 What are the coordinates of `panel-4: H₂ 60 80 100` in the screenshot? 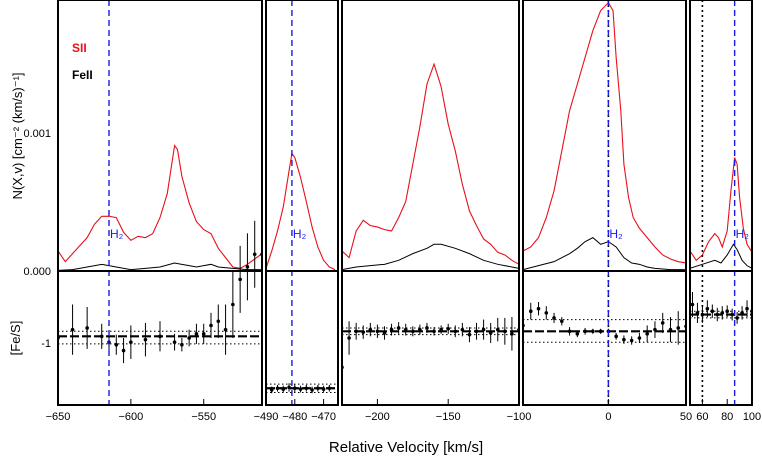 It's located at (725, 211).